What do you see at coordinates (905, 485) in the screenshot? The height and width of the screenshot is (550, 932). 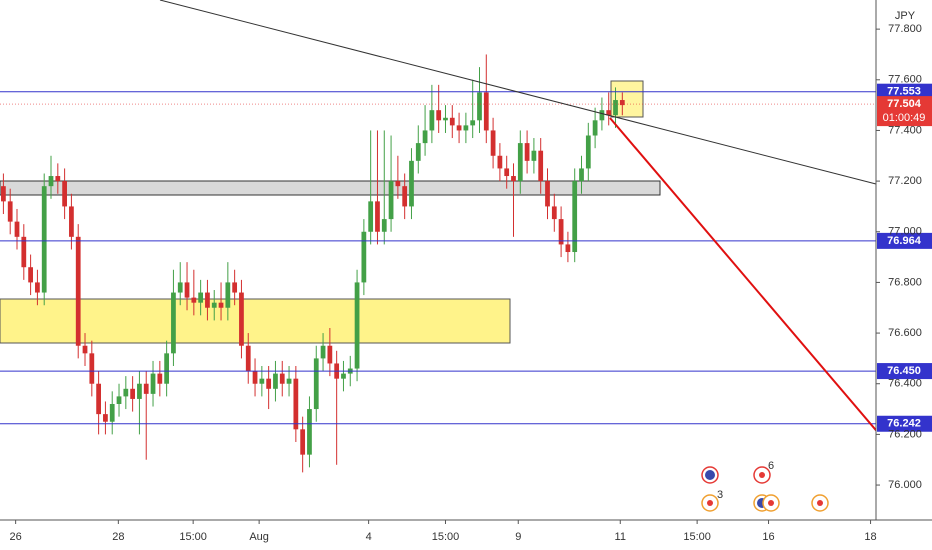 I see `y-tick-label: 76.000` at bounding box center [905, 485].